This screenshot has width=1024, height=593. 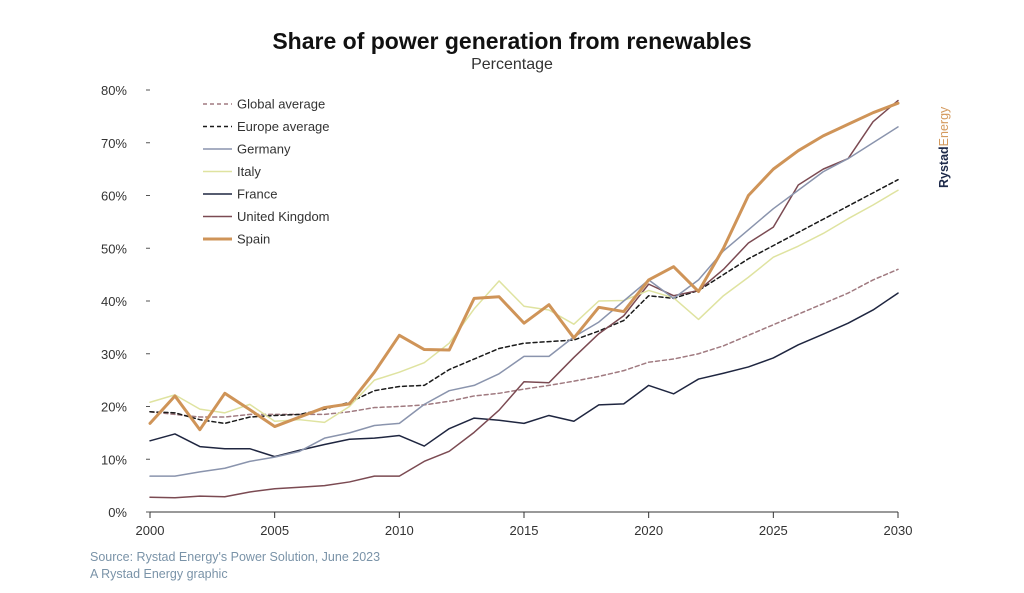 What do you see at coordinates (114, 459) in the screenshot?
I see `y-tick-label: 10%` at bounding box center [114, 459].